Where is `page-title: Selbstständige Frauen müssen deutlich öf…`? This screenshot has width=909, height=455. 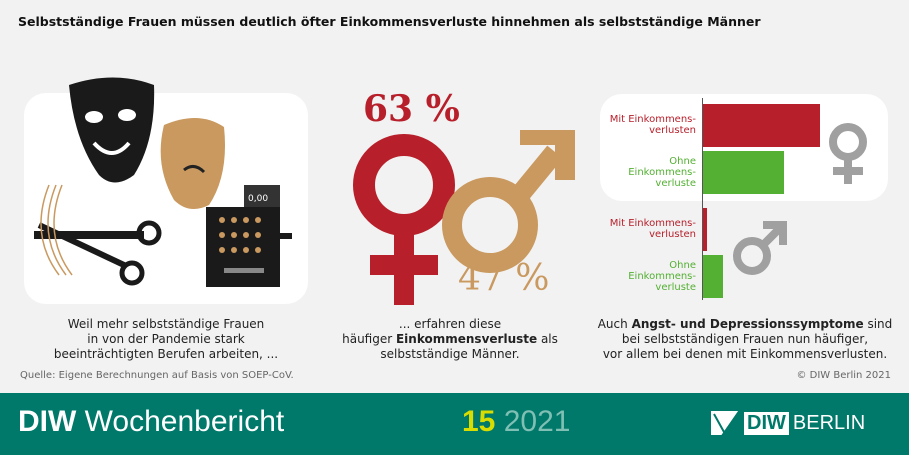
page-title: Selbstständige Frauen müssen deutlich öf… is located at coordinates (389, 21).